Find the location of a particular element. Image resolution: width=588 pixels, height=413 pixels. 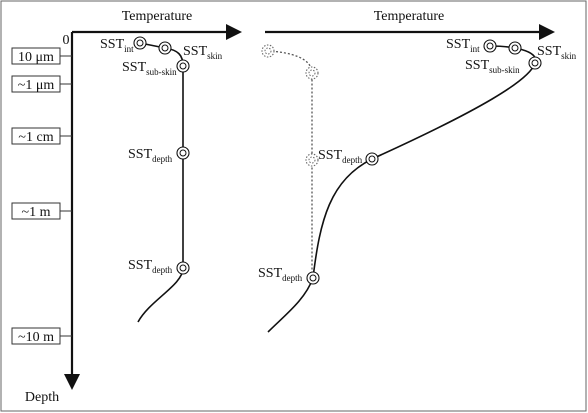

y-axis-label: Depth is located at coordinates (42, 397).